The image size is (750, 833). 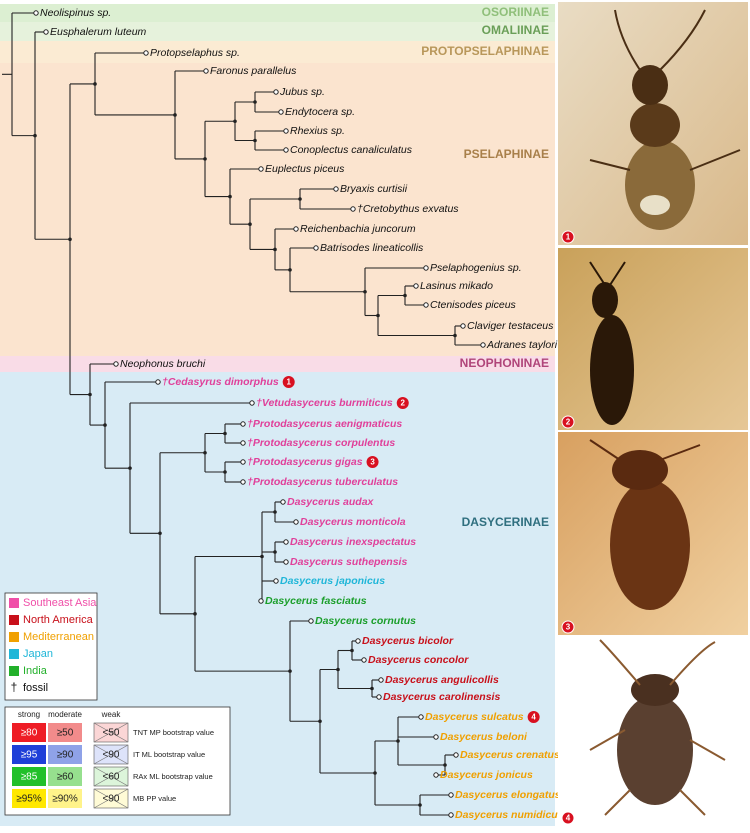 What do you see at coordinates (305, 462) in the screenshot?
I see `taxon-label: †Protodasycerus gigas` at bounding box center [305, 462].